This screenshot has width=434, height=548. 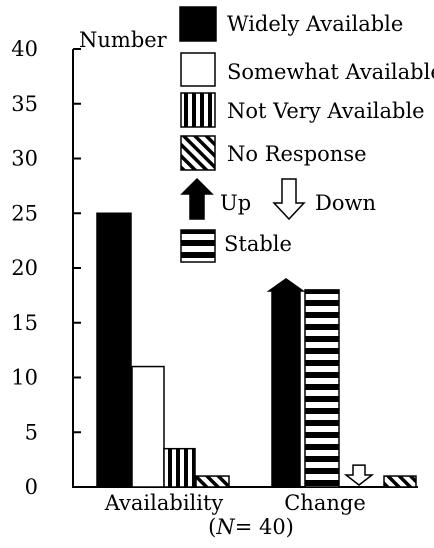 I want to click on y-axis-title: Number, so click(x=123, y=40).